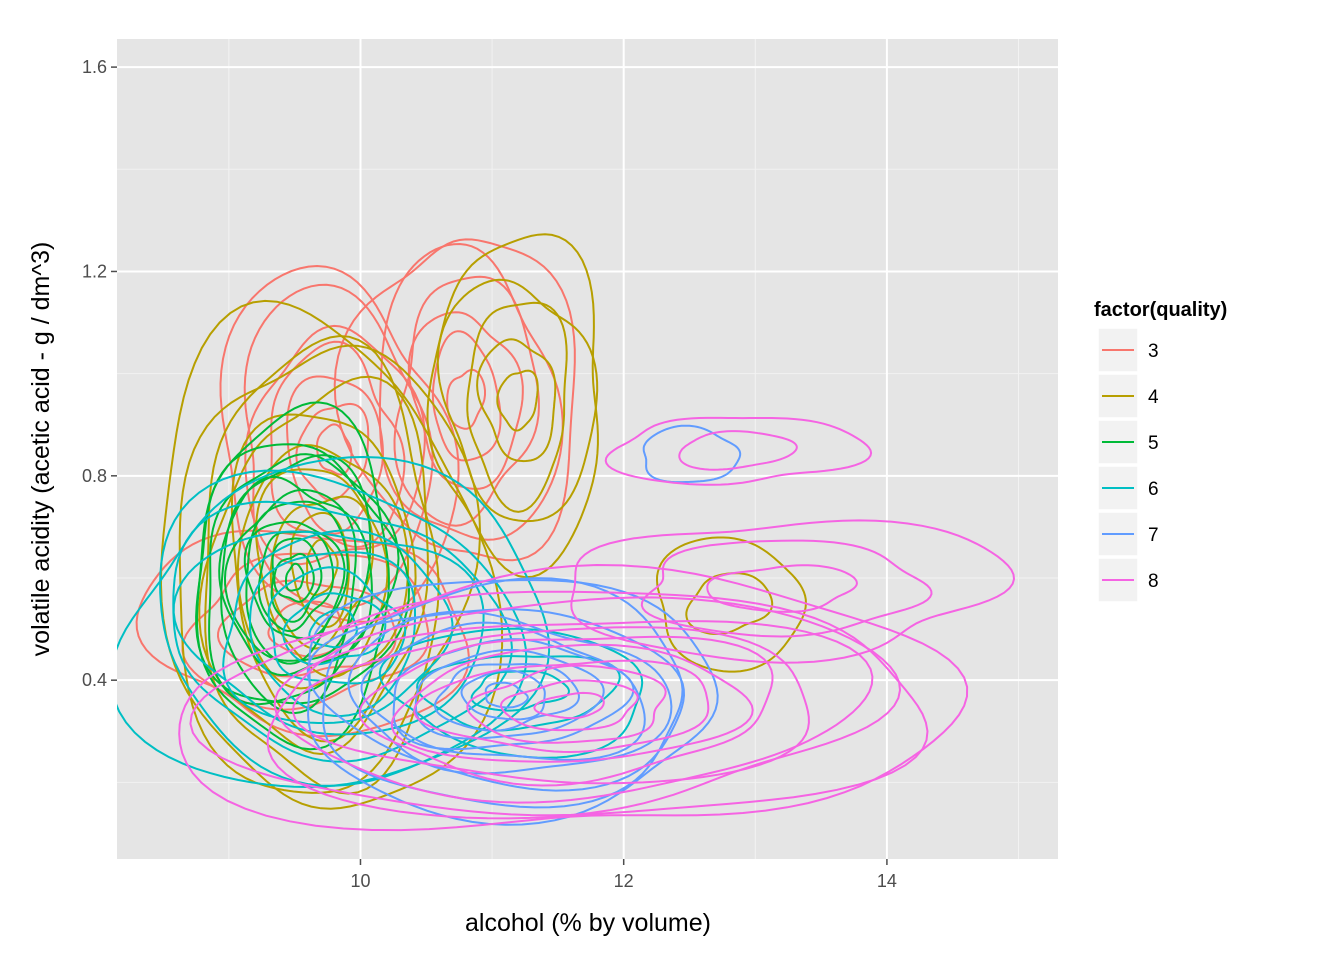 Image resolution: width=1344 pixels, height=960 pixels. Describe the element at coordinates (588, 923) in the screenshot. I see `x-axis-title: alcohol (% by volume)` at that location.